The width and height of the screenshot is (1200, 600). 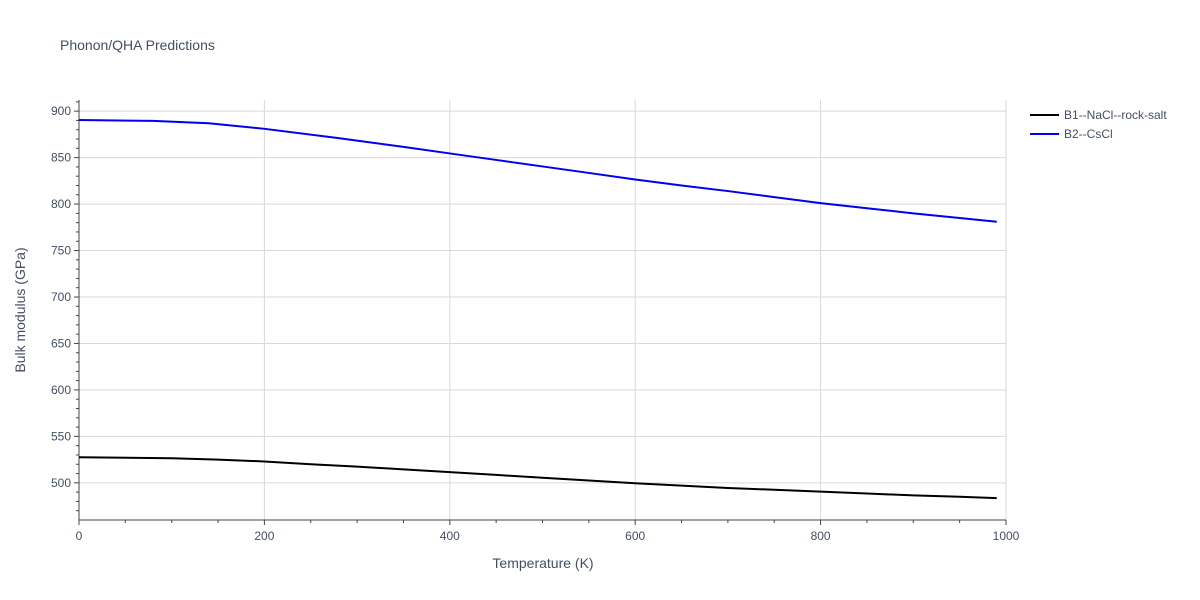 What do you see at coordinates (450, 536) in the screenshot?
I see `x-tick-label: 400` at bounding box center [450, 536].